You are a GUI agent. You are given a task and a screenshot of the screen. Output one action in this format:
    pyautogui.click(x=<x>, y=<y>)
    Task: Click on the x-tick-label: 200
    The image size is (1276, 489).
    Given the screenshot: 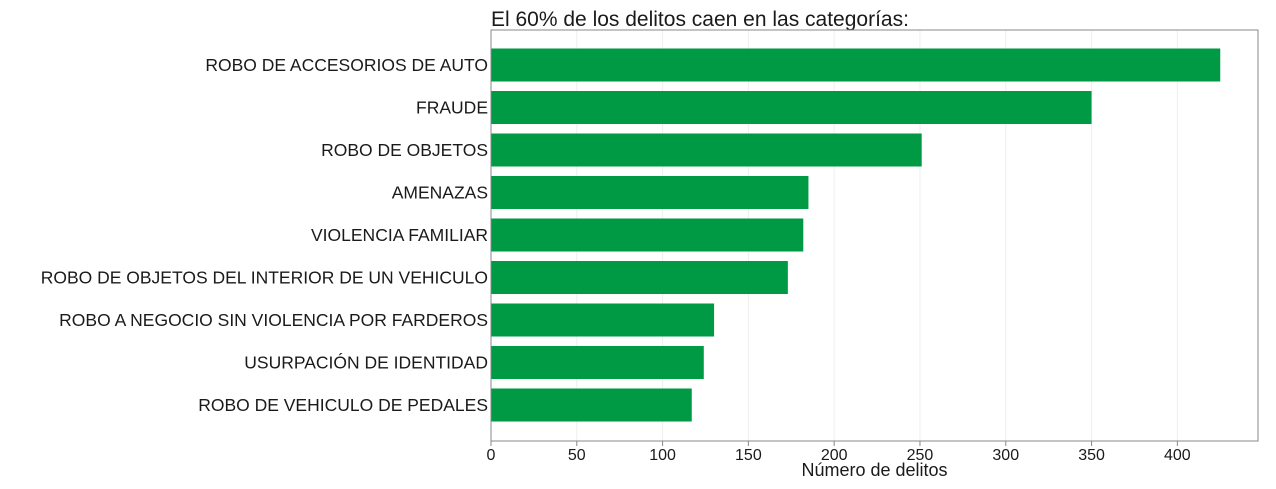 What is the action you would take?
    pyautogui.click(x=834, y=455)
    